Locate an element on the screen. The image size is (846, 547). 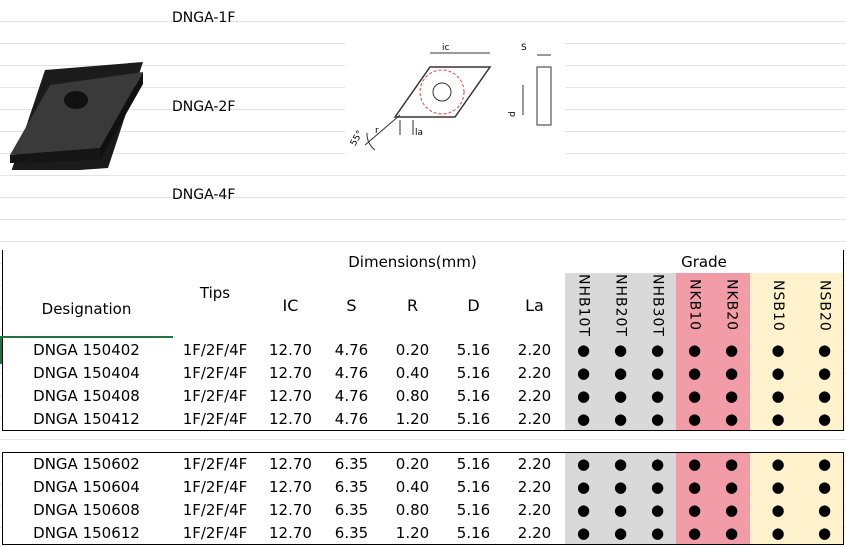
dim-label: la is located at coordinates (419, 133).